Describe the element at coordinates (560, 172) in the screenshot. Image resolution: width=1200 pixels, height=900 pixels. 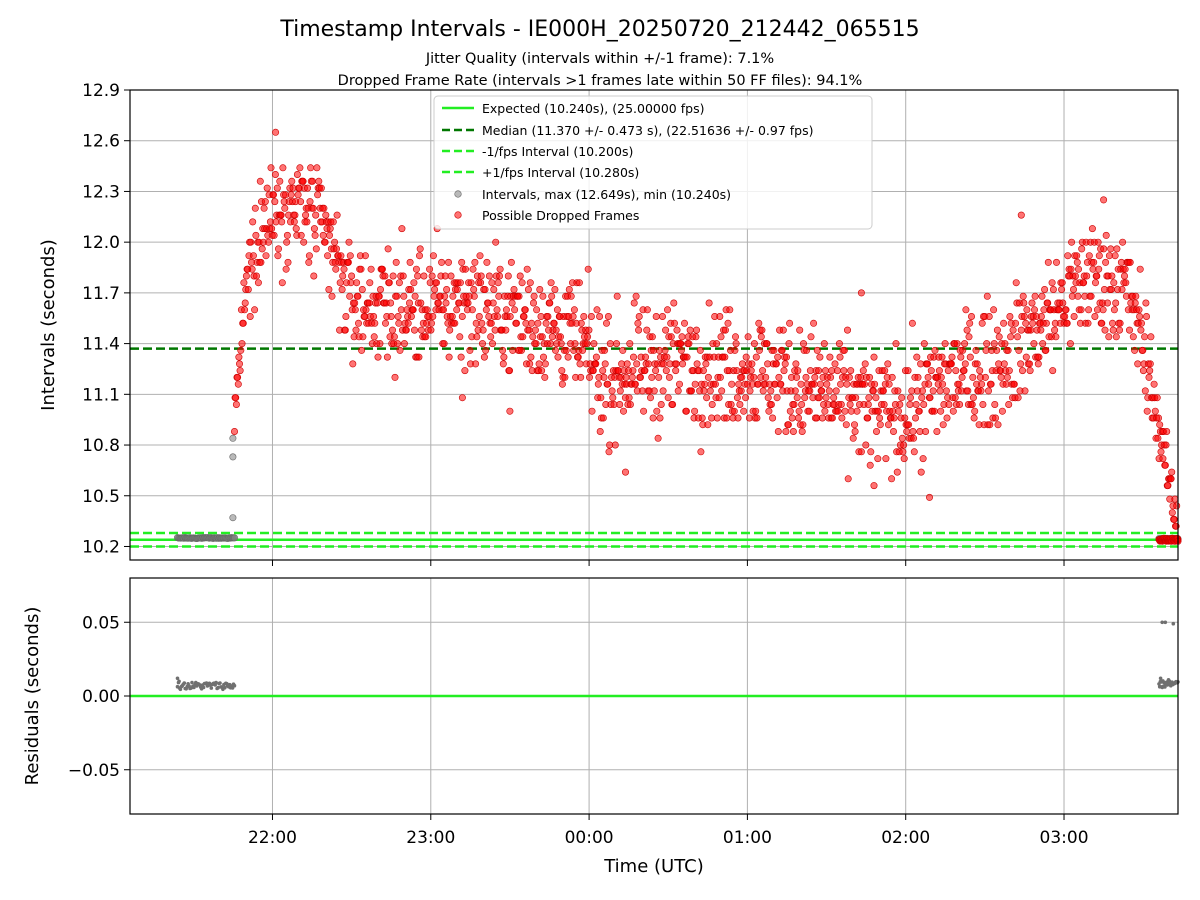
I see `legend-label-plus-fps: +1/fps Interval (10.280s)` at that location.